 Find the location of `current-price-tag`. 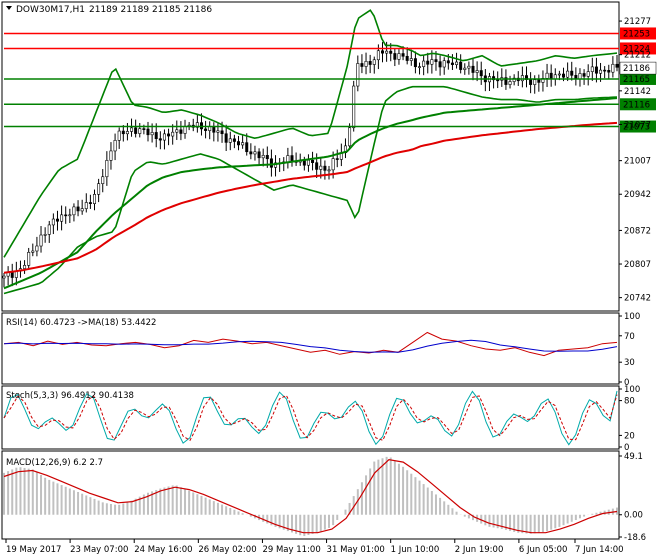

current-price-tag is located at coordinates (638, 68).